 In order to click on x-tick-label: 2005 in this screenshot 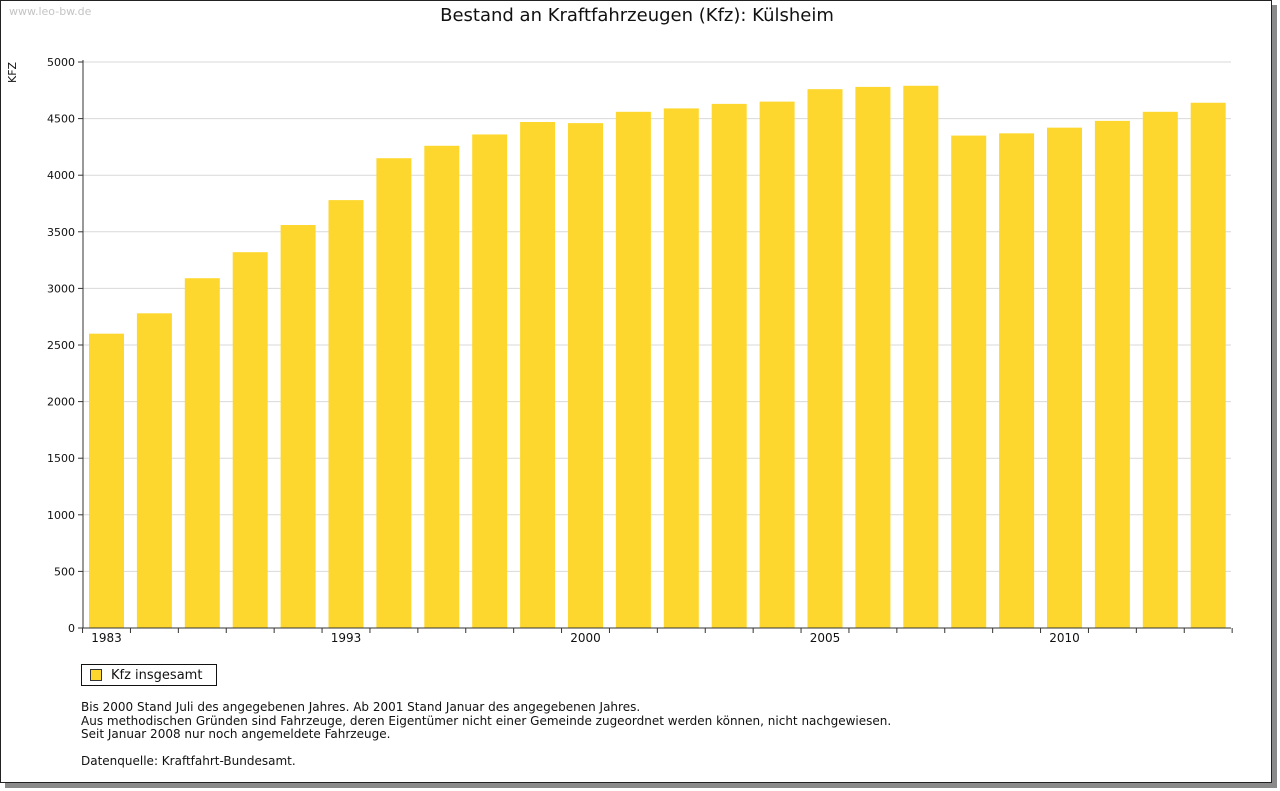, I will do `click(825, 638)`.